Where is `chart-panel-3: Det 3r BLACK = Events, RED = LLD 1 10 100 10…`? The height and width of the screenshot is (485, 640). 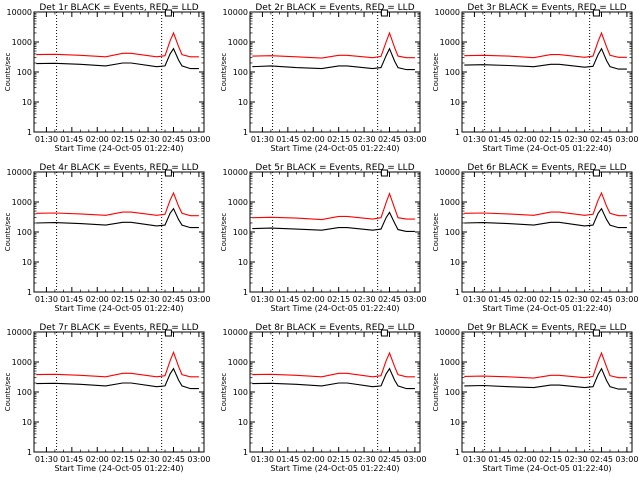
chart-panel-3: Det 3r BLACK = Events, RED = LLD 1 10 100 10… is located at coordinates (535, 78).